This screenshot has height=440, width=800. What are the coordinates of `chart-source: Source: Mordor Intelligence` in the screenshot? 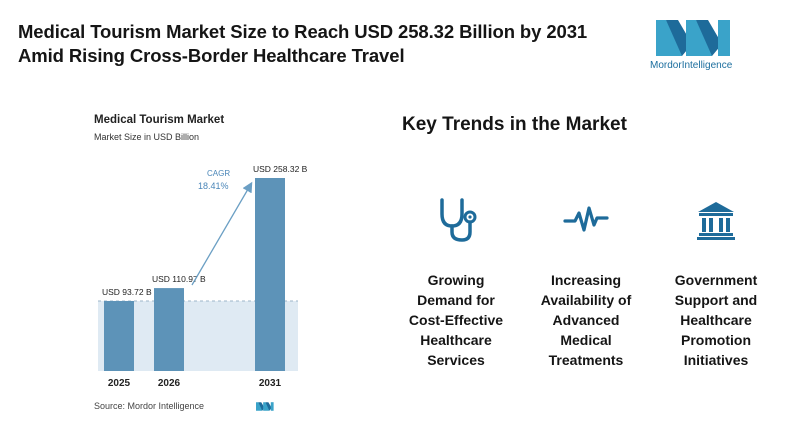 It's located at (149, 406).